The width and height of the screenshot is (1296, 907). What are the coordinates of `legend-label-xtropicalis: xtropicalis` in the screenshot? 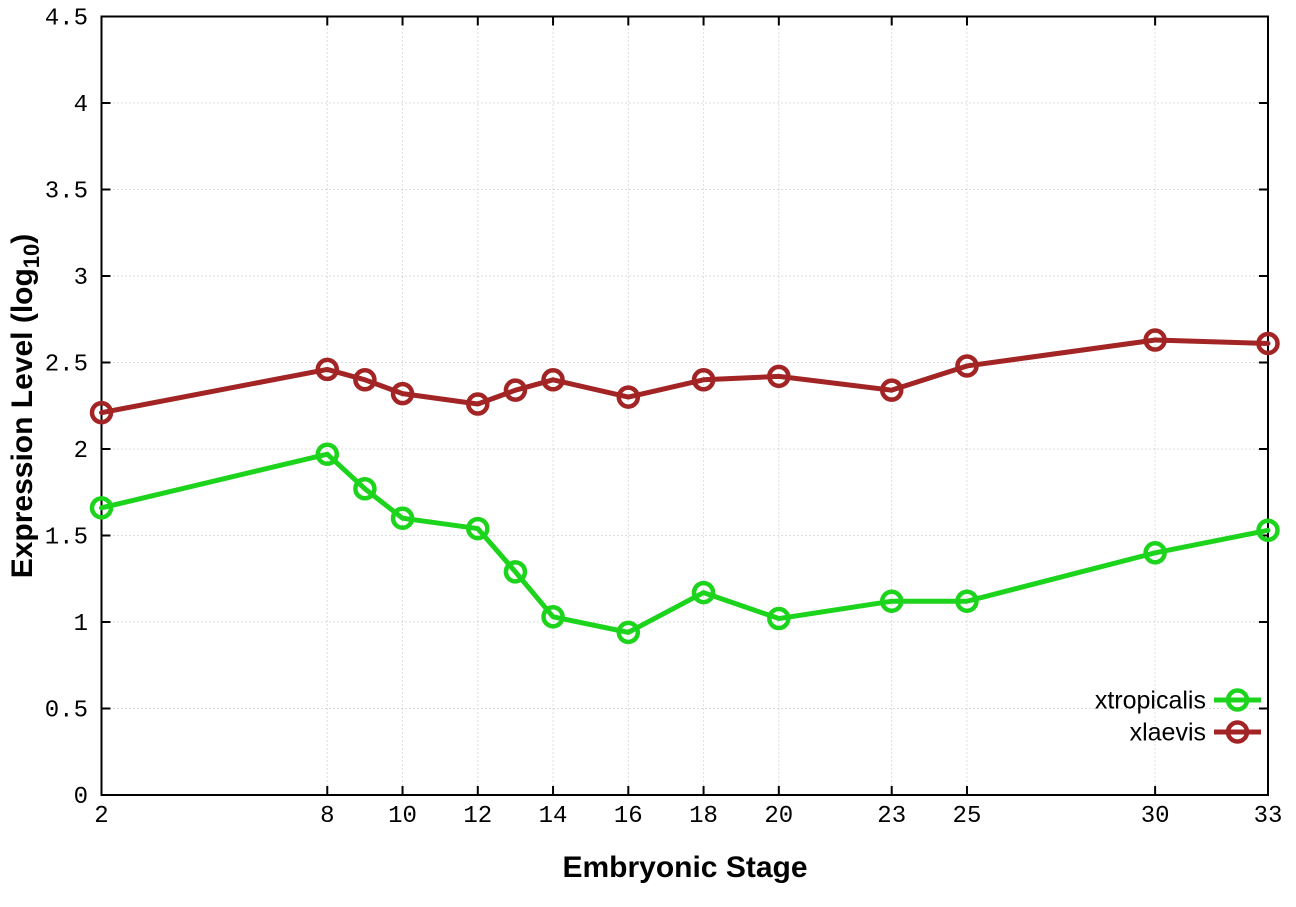 It's located at (1150, 701).